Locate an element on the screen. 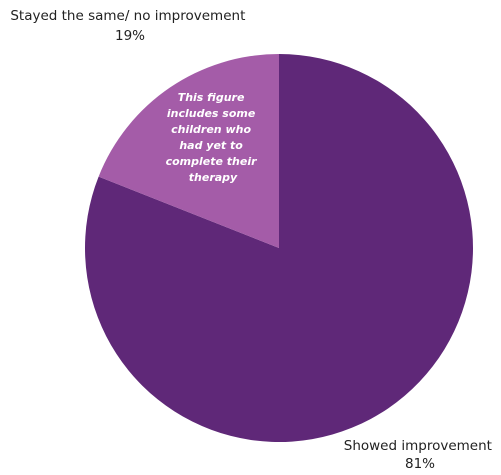  slice-label-name: Stayed the same/ no improvement is located at coordinates (127, 16).